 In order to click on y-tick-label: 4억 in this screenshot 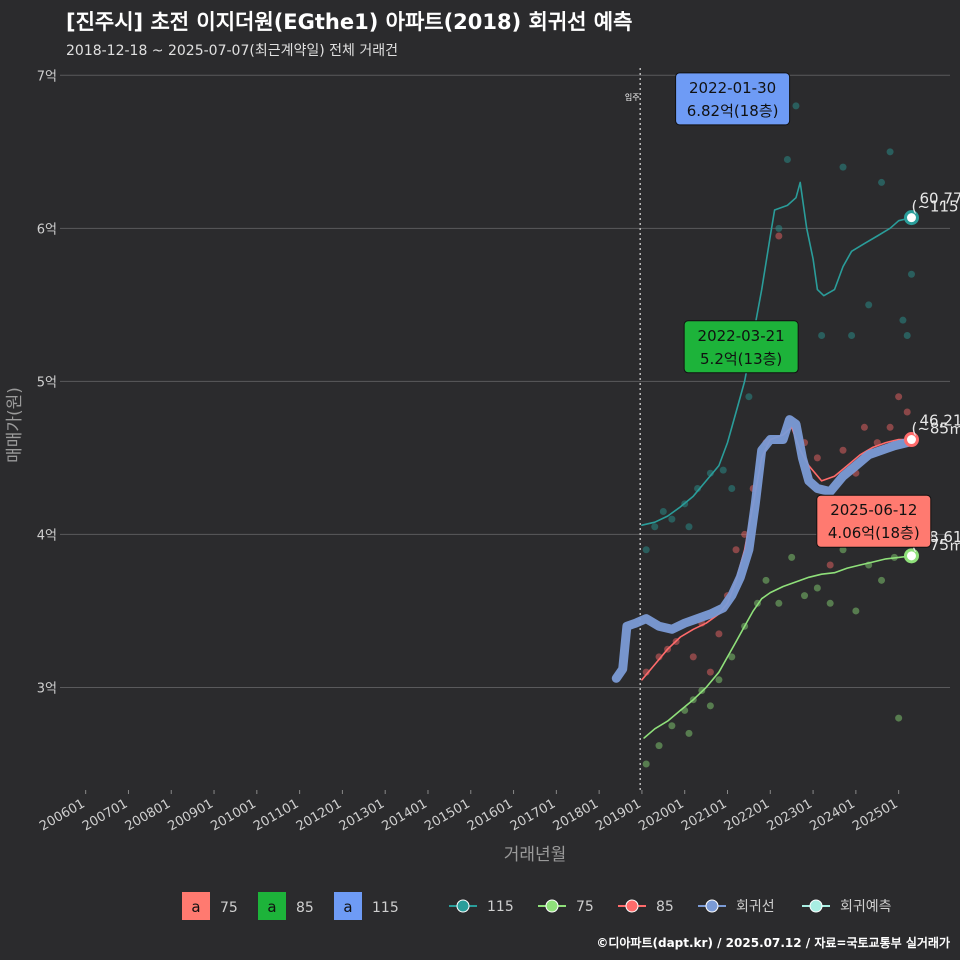, I will do `click(47, 535)`.